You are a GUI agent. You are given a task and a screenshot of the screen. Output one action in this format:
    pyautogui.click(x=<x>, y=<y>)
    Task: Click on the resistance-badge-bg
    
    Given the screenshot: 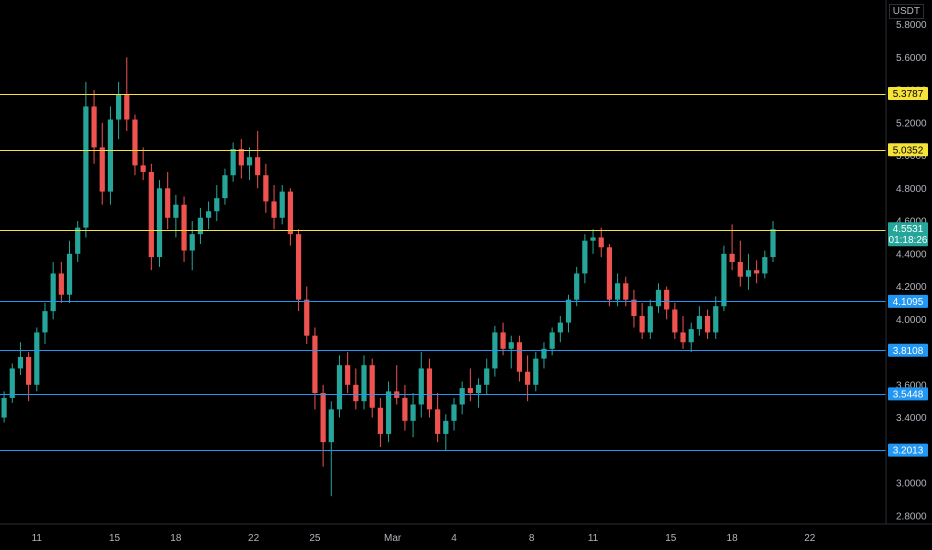 What is the action you would take?
    pyautogui.click(x=908, y=94)
    